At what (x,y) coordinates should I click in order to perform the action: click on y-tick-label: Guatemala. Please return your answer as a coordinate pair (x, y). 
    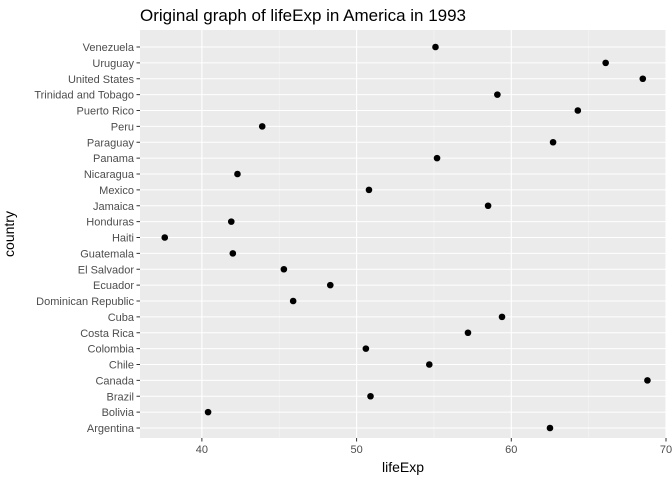
    Looking at the image, I should click on (107, 254).